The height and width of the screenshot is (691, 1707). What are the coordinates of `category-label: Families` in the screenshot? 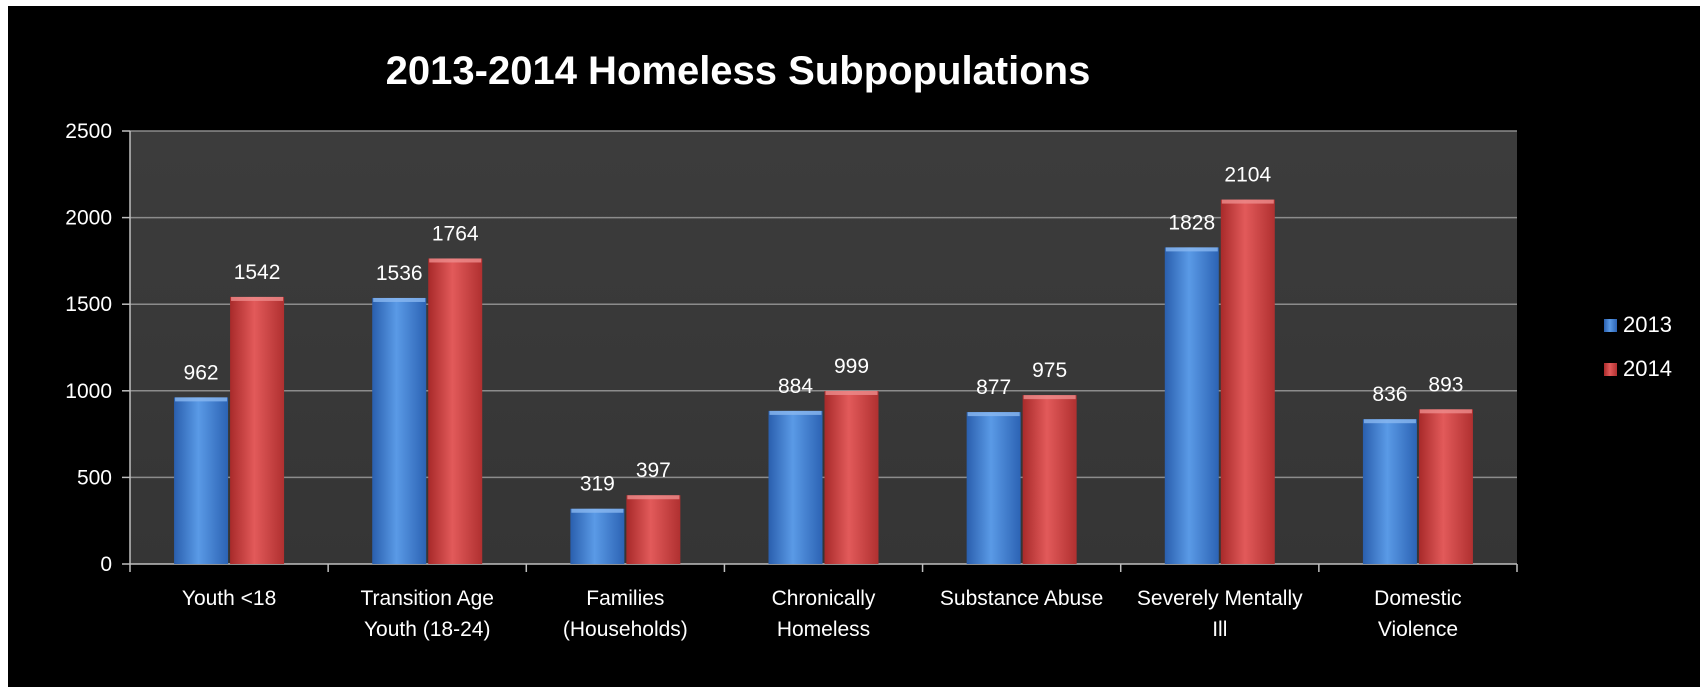 It's located at (625, 598).